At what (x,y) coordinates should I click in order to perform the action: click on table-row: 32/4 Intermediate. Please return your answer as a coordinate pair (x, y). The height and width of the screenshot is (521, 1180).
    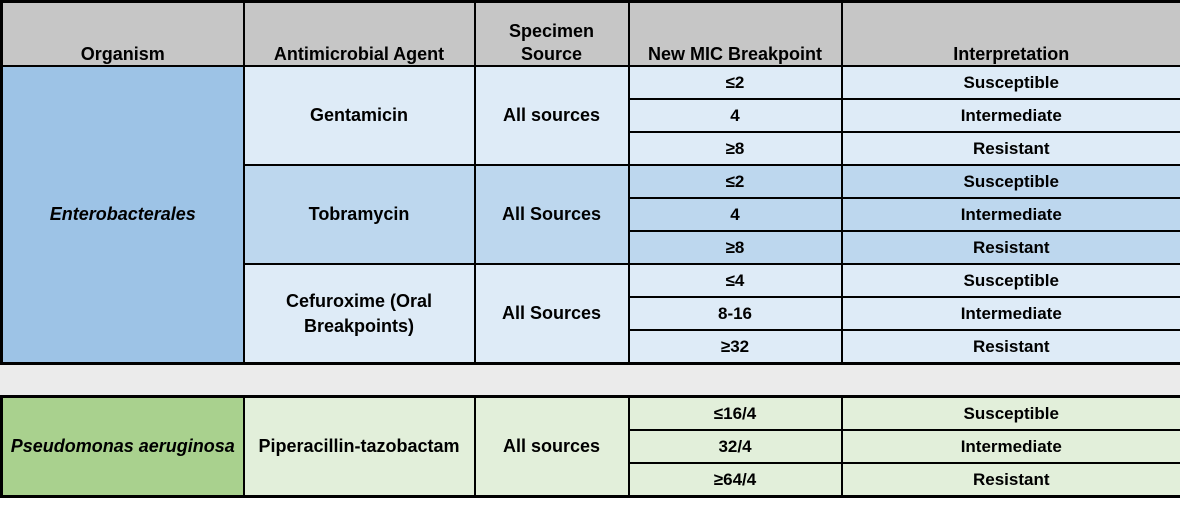
    Looking at the image, I should click on (591, 446).